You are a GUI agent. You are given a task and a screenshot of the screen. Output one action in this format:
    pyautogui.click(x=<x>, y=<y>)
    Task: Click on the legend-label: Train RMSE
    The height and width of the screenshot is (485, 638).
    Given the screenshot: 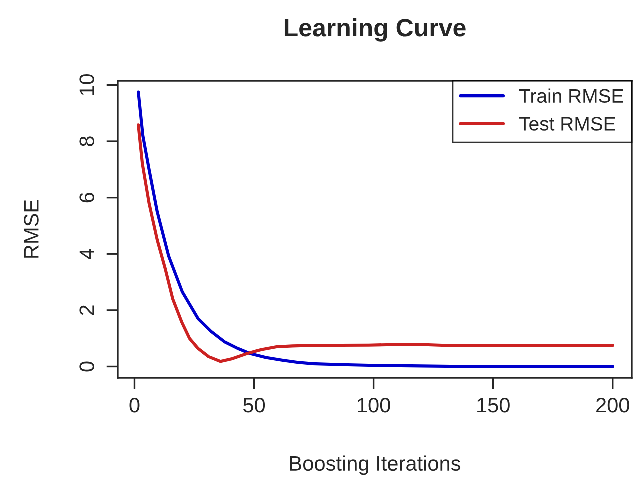 What is the action you would take?
    pyautogui.click(x=572, y=96)
    